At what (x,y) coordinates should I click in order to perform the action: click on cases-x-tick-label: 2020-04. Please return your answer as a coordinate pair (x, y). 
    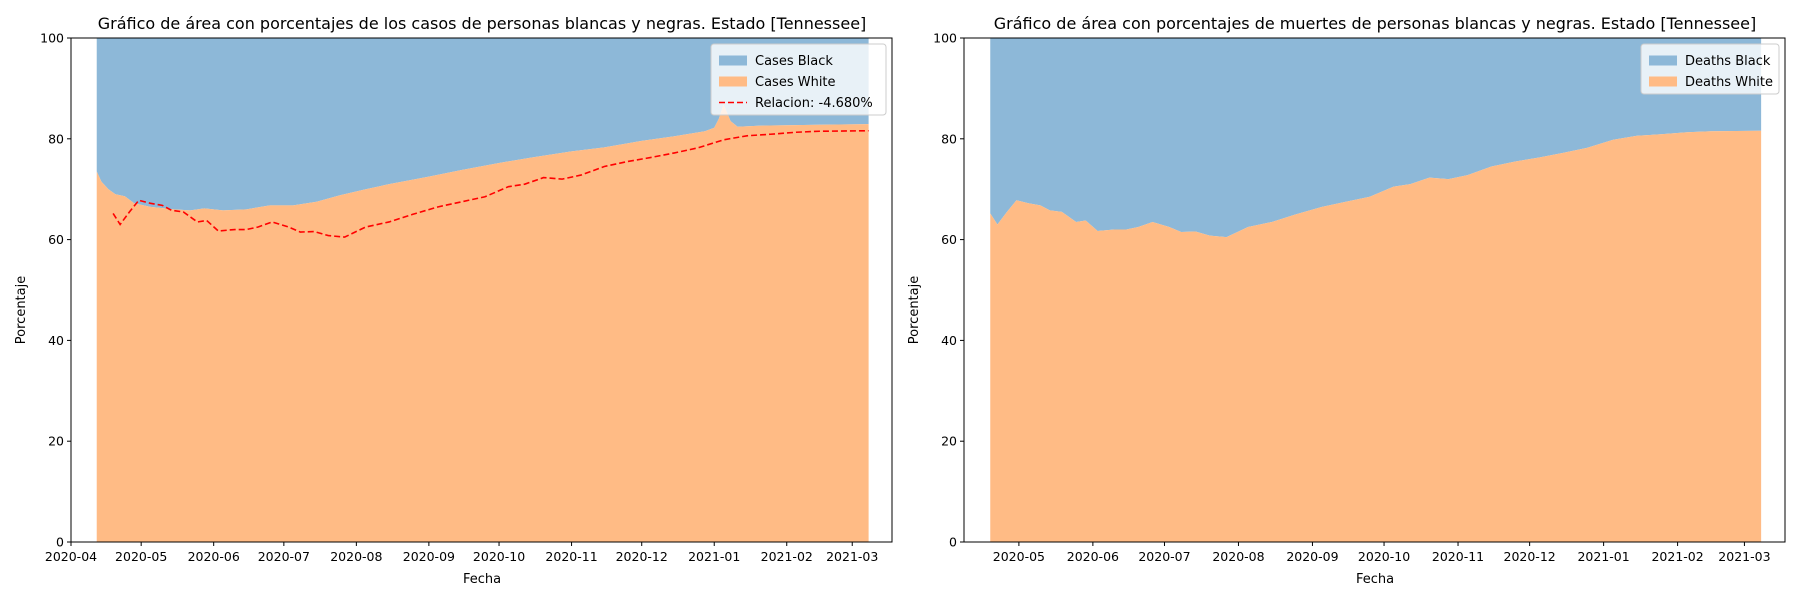
    Looking at the image, I should click on (71, 556).